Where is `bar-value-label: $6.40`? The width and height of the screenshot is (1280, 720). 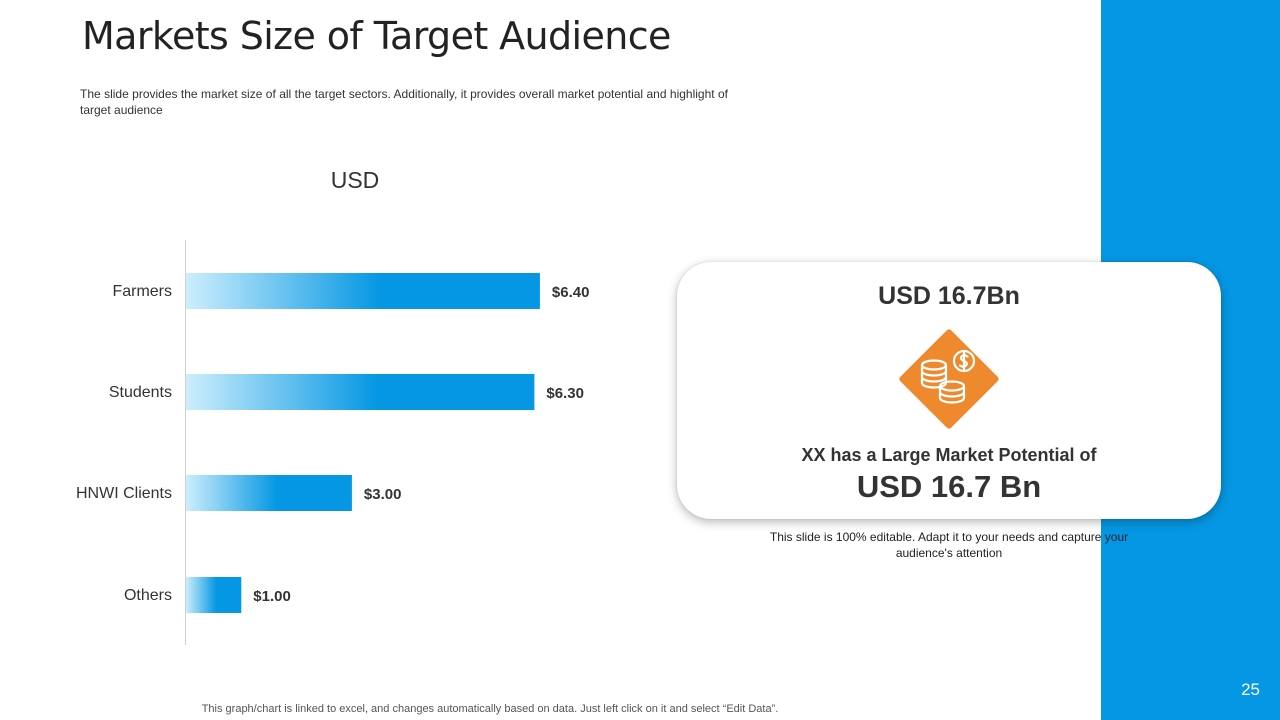 bar-value-label: $6.40 is located at coordinates (571, 292).